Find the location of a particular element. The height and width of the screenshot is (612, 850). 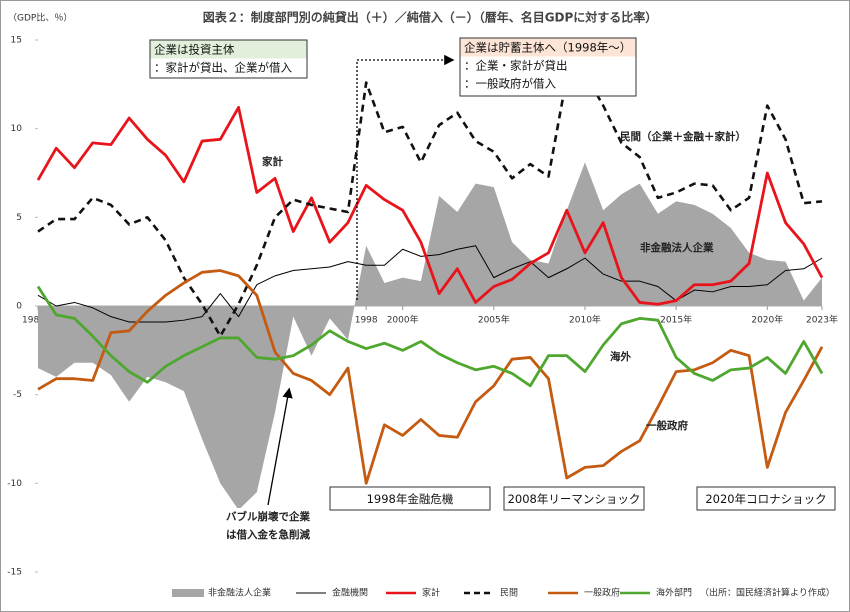

x-tick-label: 2020年 is located at coordinates (767, 320).